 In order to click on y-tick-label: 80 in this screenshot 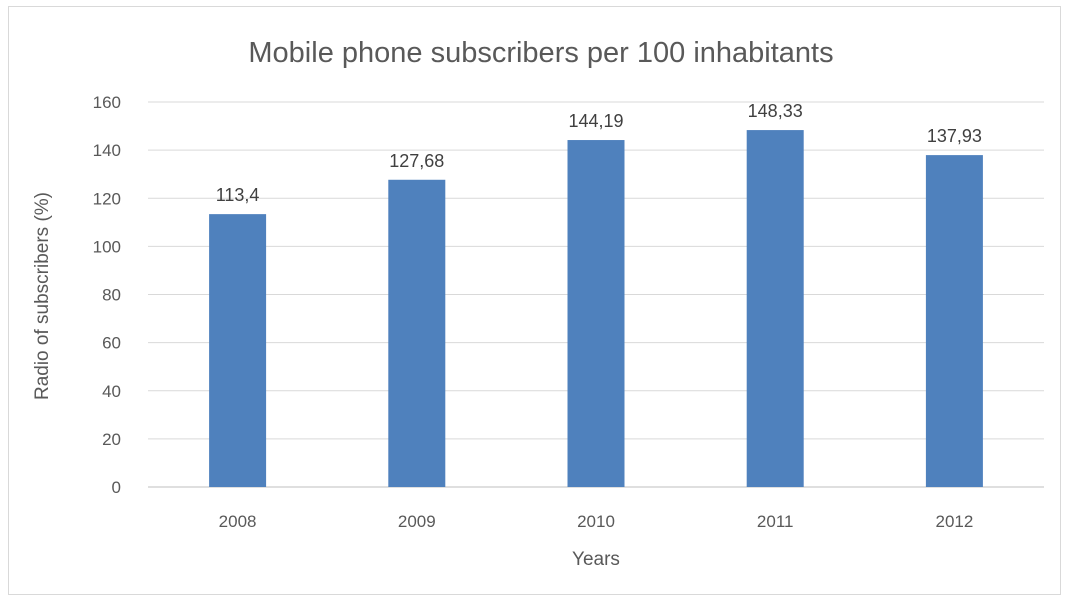, I will do `click(111, 295)`.